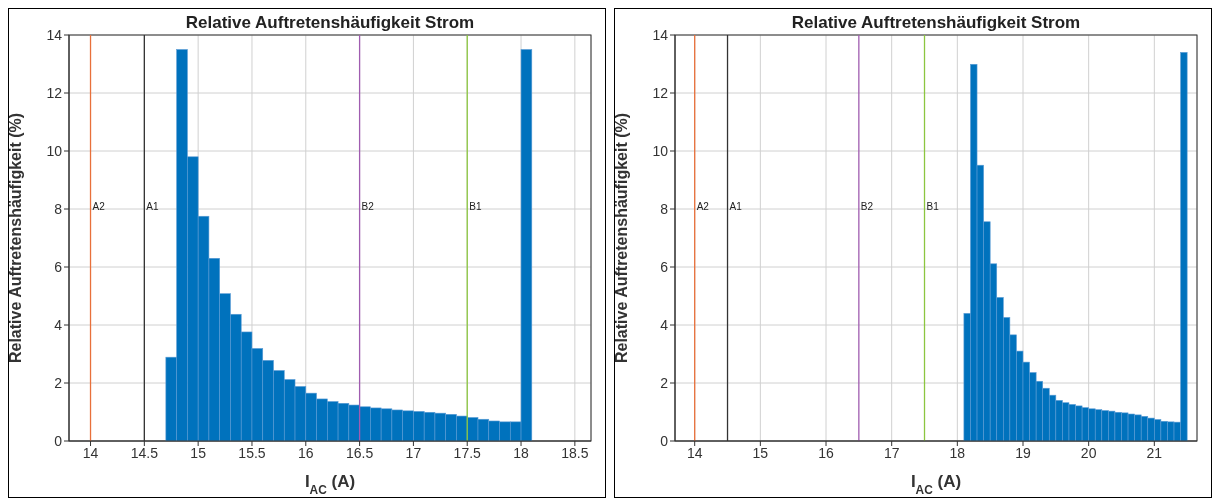 This screenshot has height=500, width=1214. Describe the element at coordinates (144, 452) in the screenshot. I see `x-tick-label: 14.5` at that location.